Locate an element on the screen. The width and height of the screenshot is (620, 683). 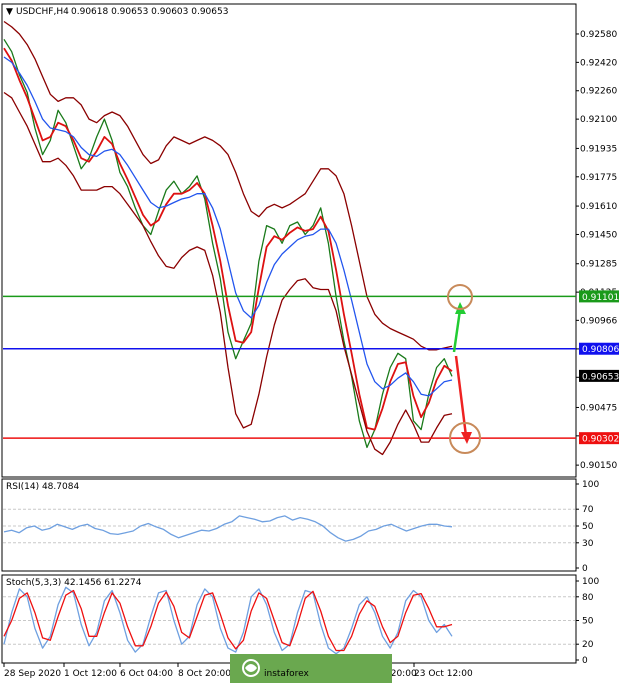
y-tick-label: 0.91285 is located at coordinates (598, 265).